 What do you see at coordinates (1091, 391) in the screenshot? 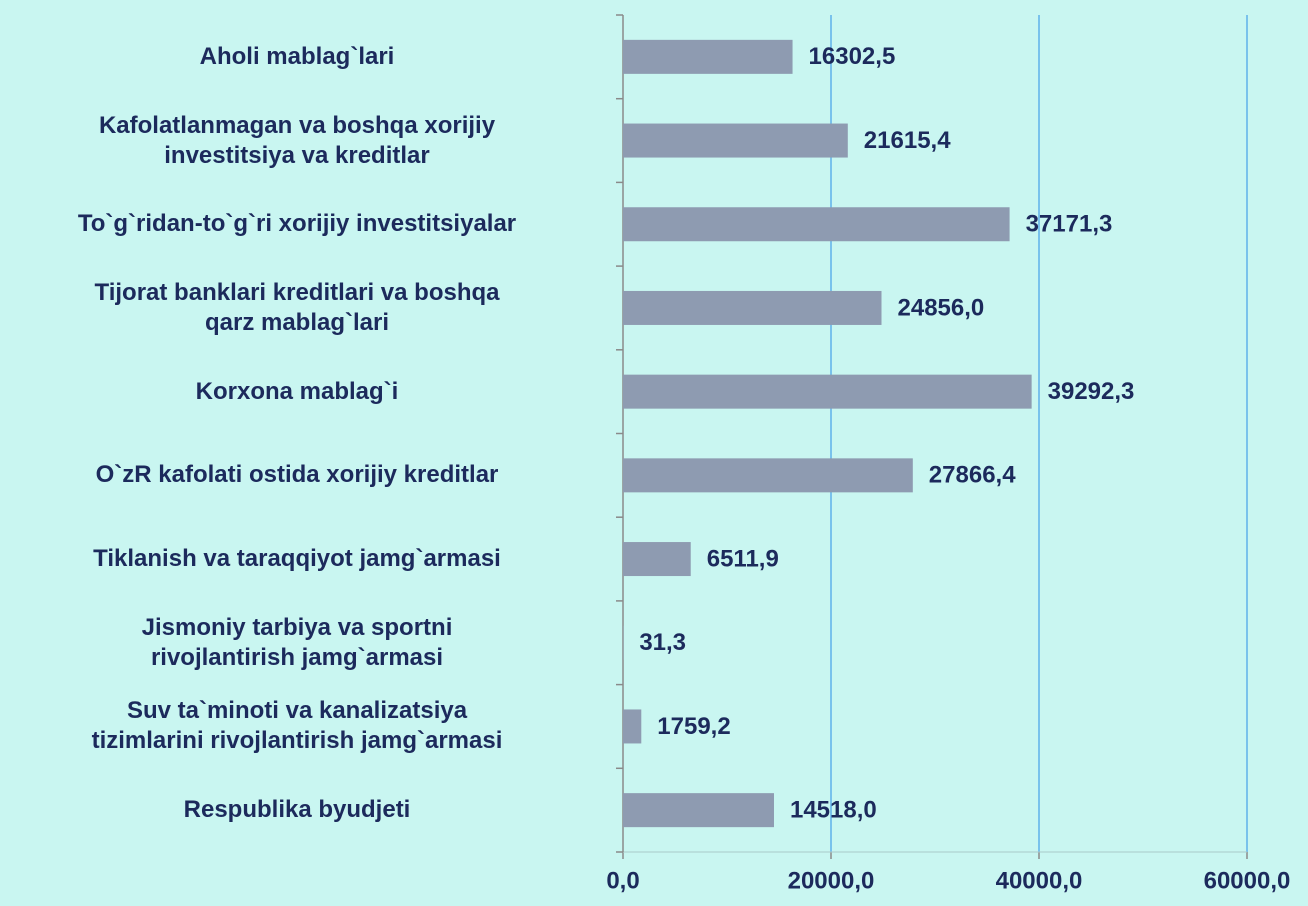
I see `value-label: 39292,3` at bounding box center [1091, 391].